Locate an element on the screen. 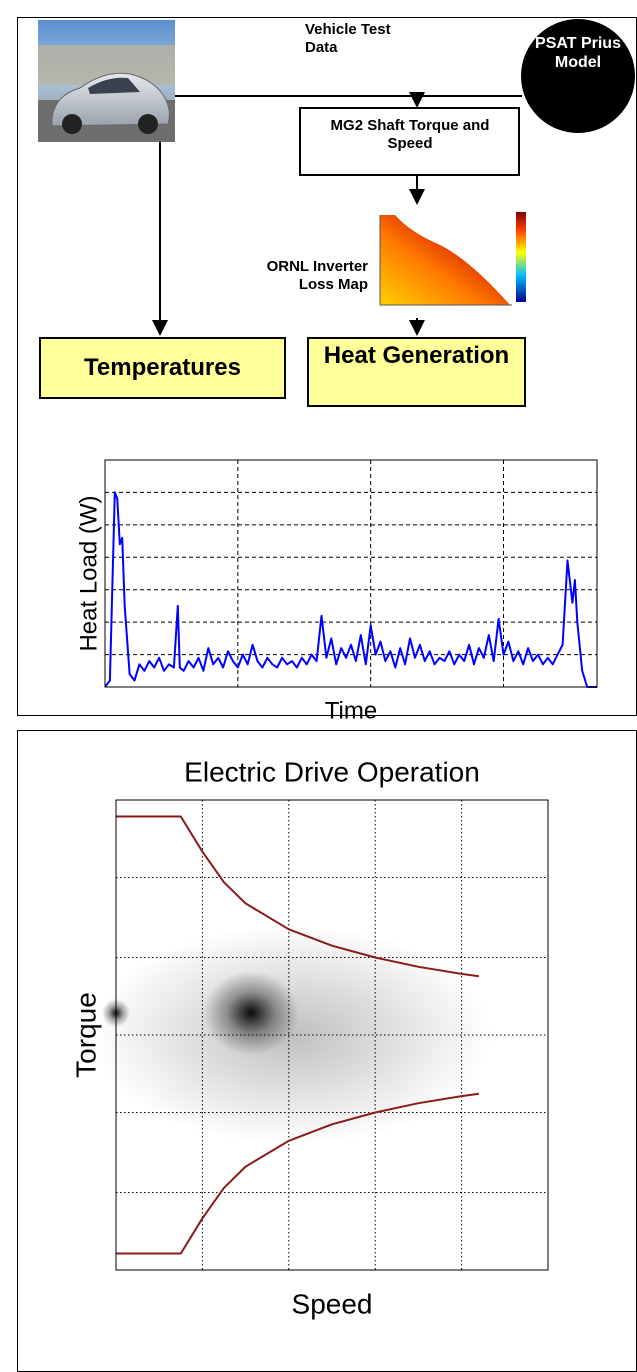  shaft-label: MG2 Shaft Torque and Speed is located at coordinates (410, 134).